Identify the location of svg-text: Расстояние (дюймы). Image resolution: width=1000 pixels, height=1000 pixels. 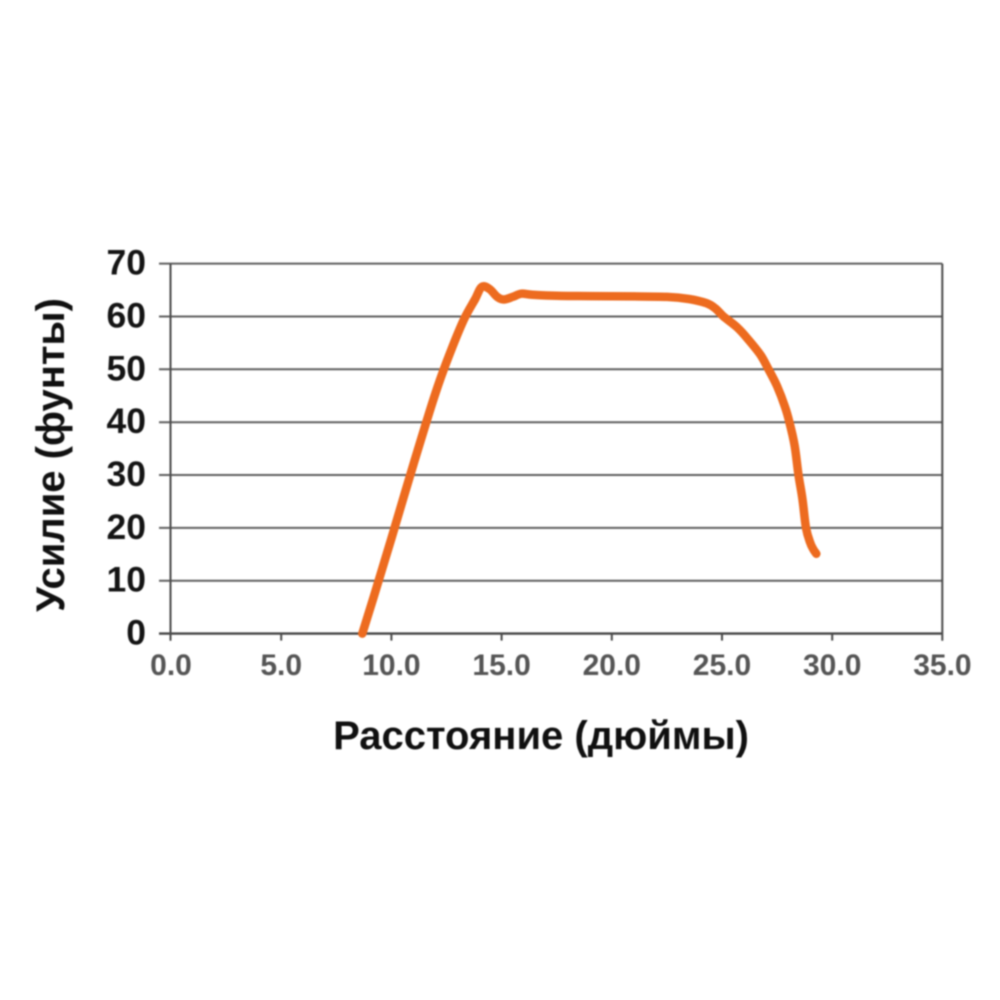
(541, 736).